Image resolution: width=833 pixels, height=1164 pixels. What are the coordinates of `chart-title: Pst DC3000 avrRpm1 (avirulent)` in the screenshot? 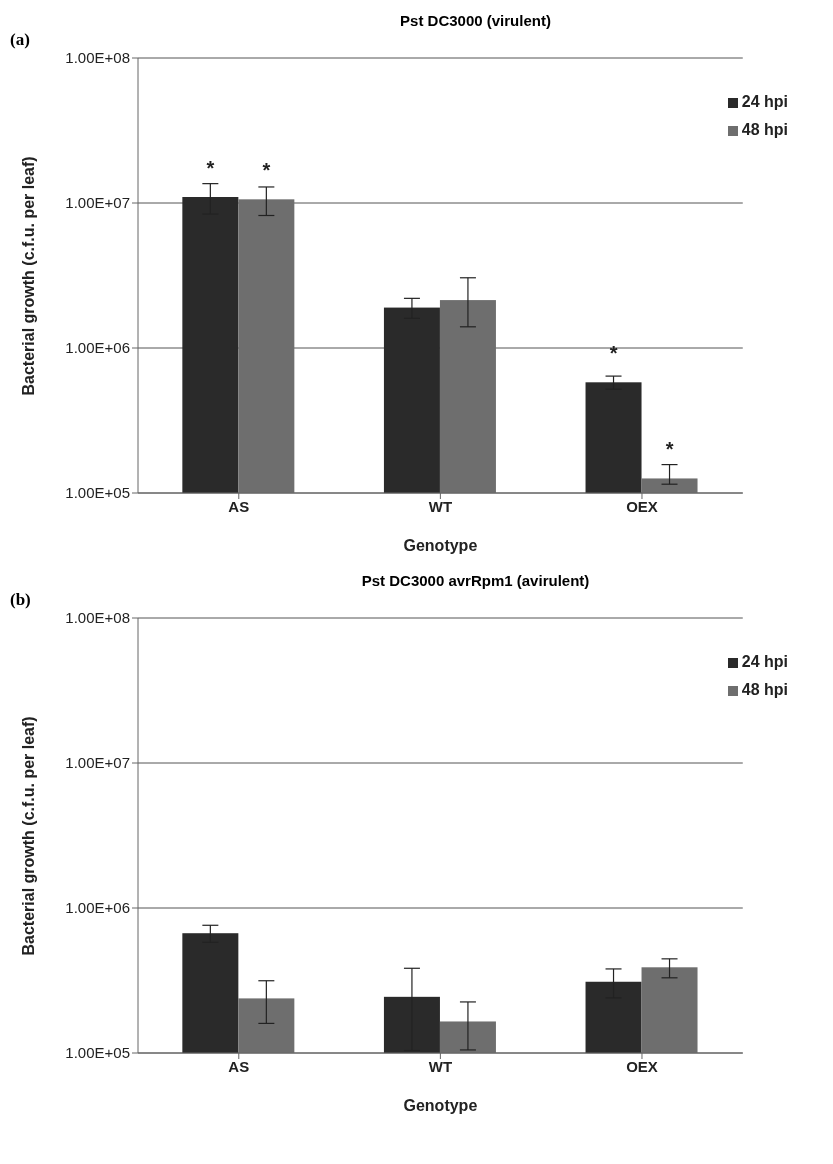 It's located at (475, 580).